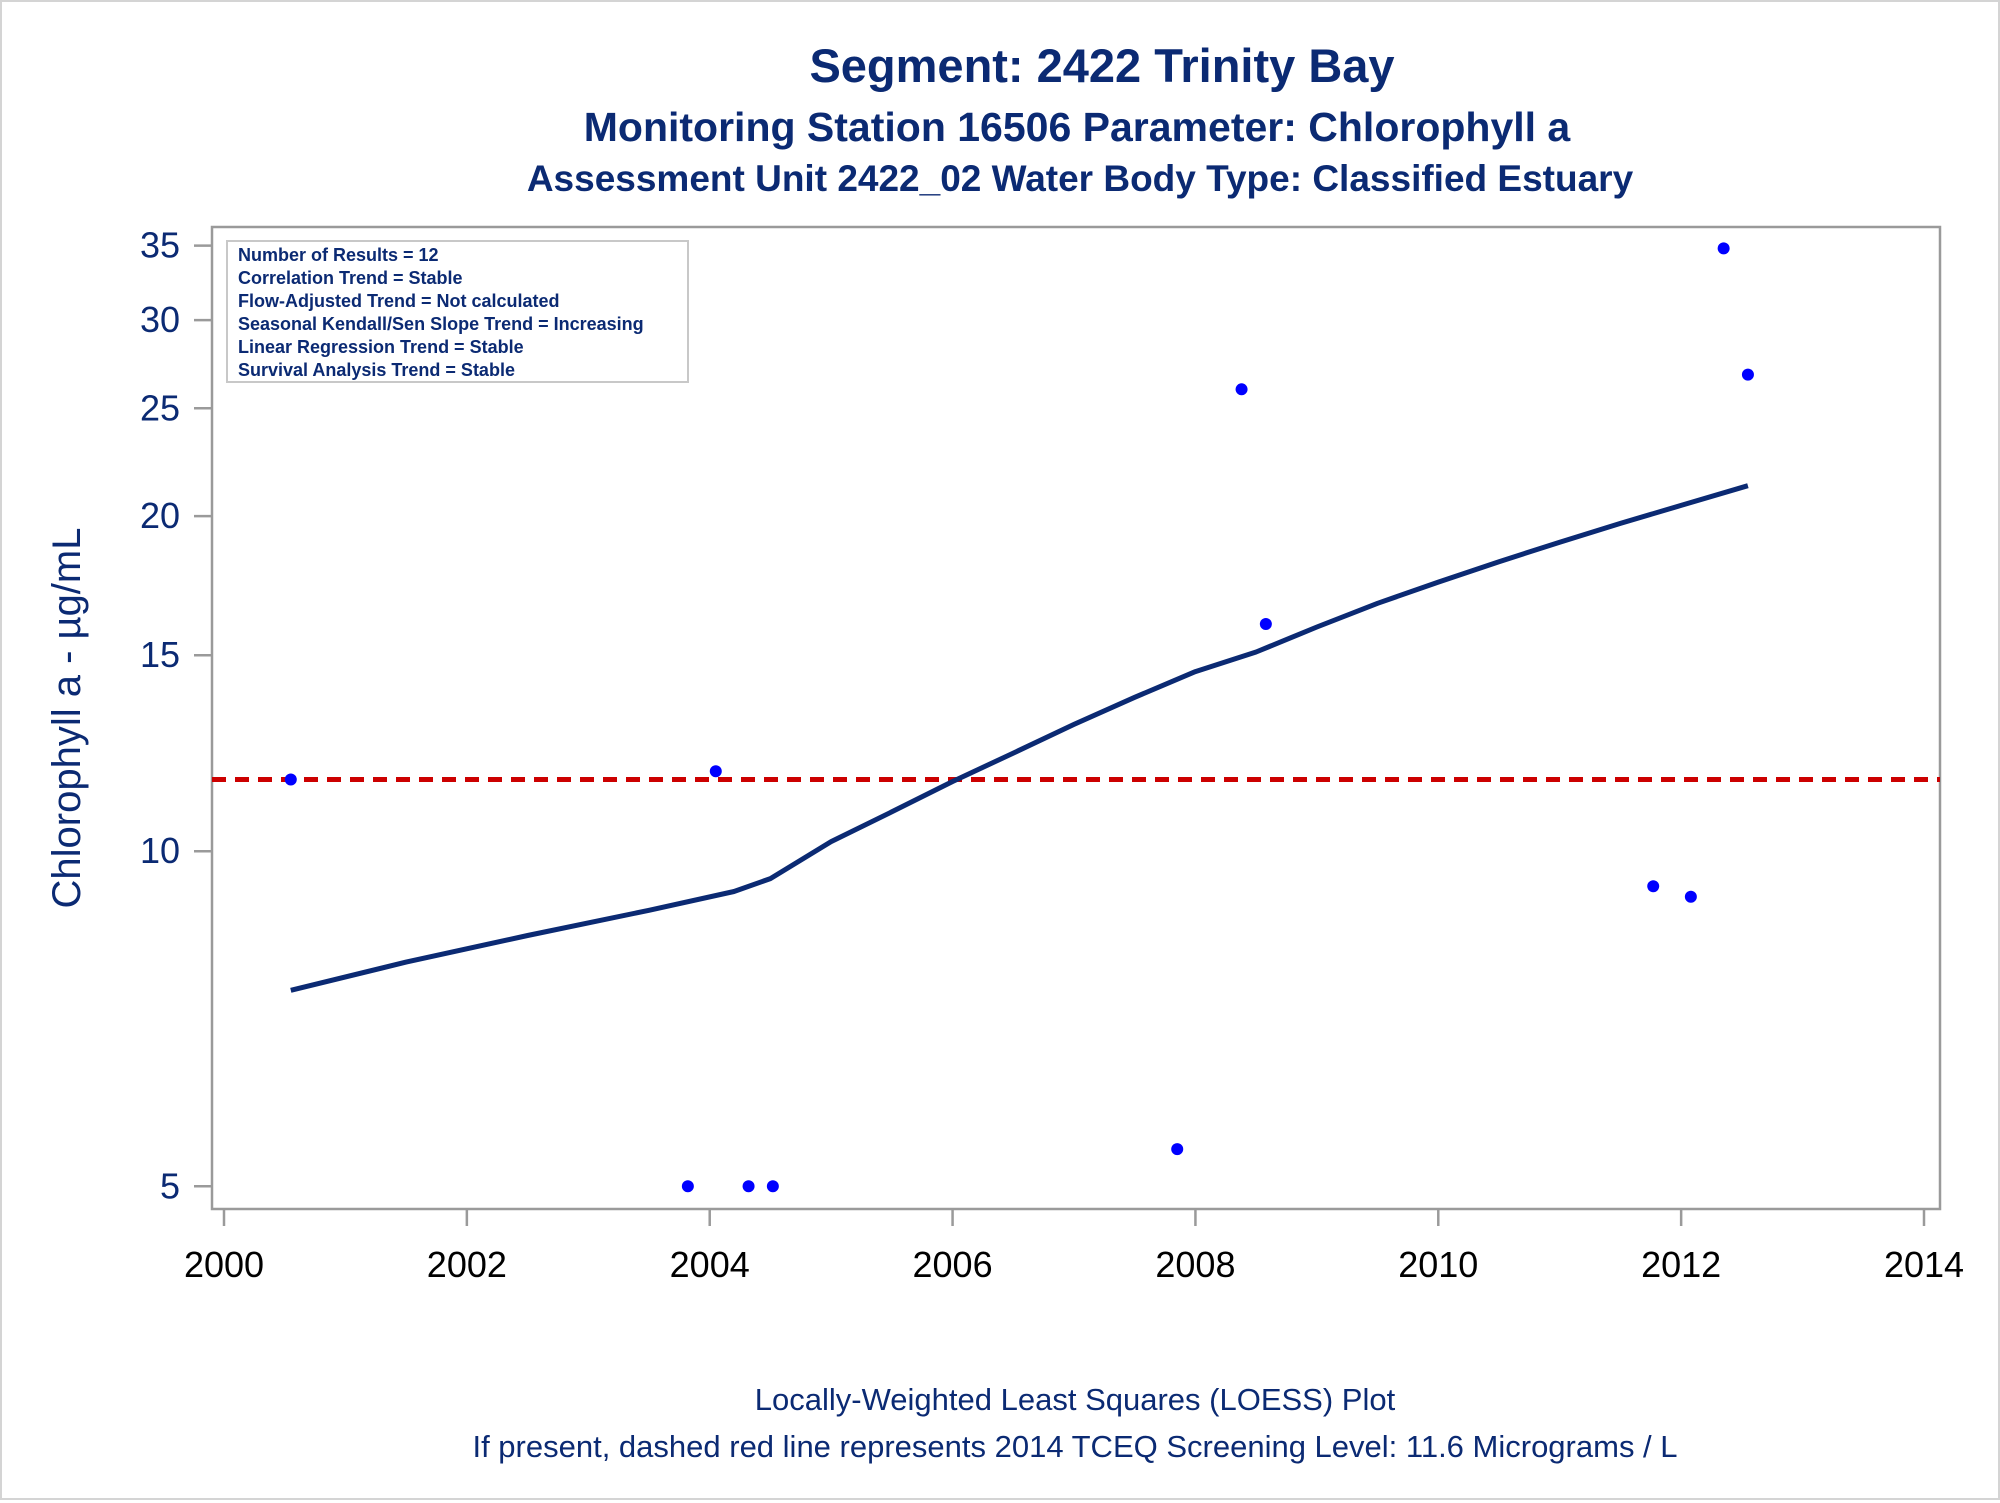  Describe the element at coordinates (160, 850) in the screenshot. I see `y-tick-label: 10` at that location.